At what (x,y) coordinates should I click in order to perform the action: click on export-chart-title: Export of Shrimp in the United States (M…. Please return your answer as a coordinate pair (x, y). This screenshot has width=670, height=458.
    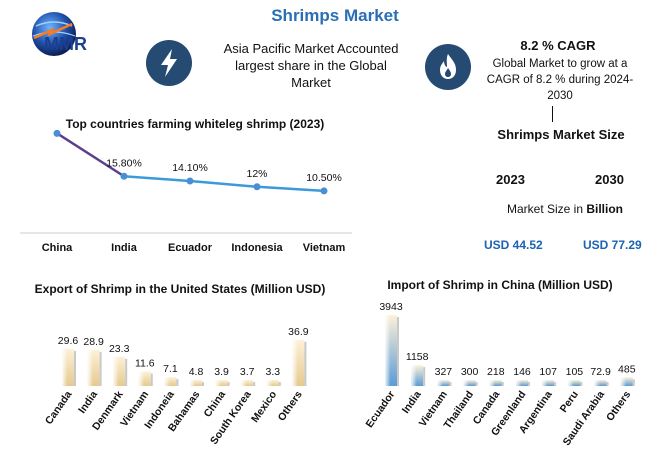
    Looking at the image, I should click on (180, 289).